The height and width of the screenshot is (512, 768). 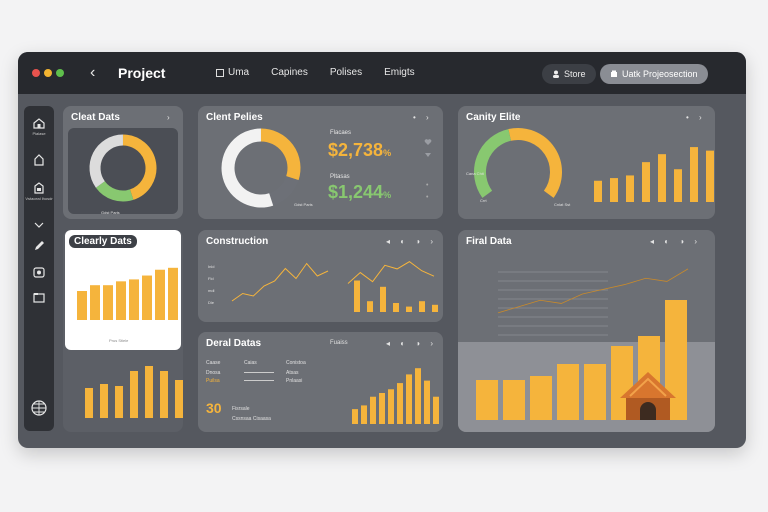 What do you see at coordinates (428, 155) in the screenshot?
I see `chevron-down-icon` at bounding box center [428, 155].